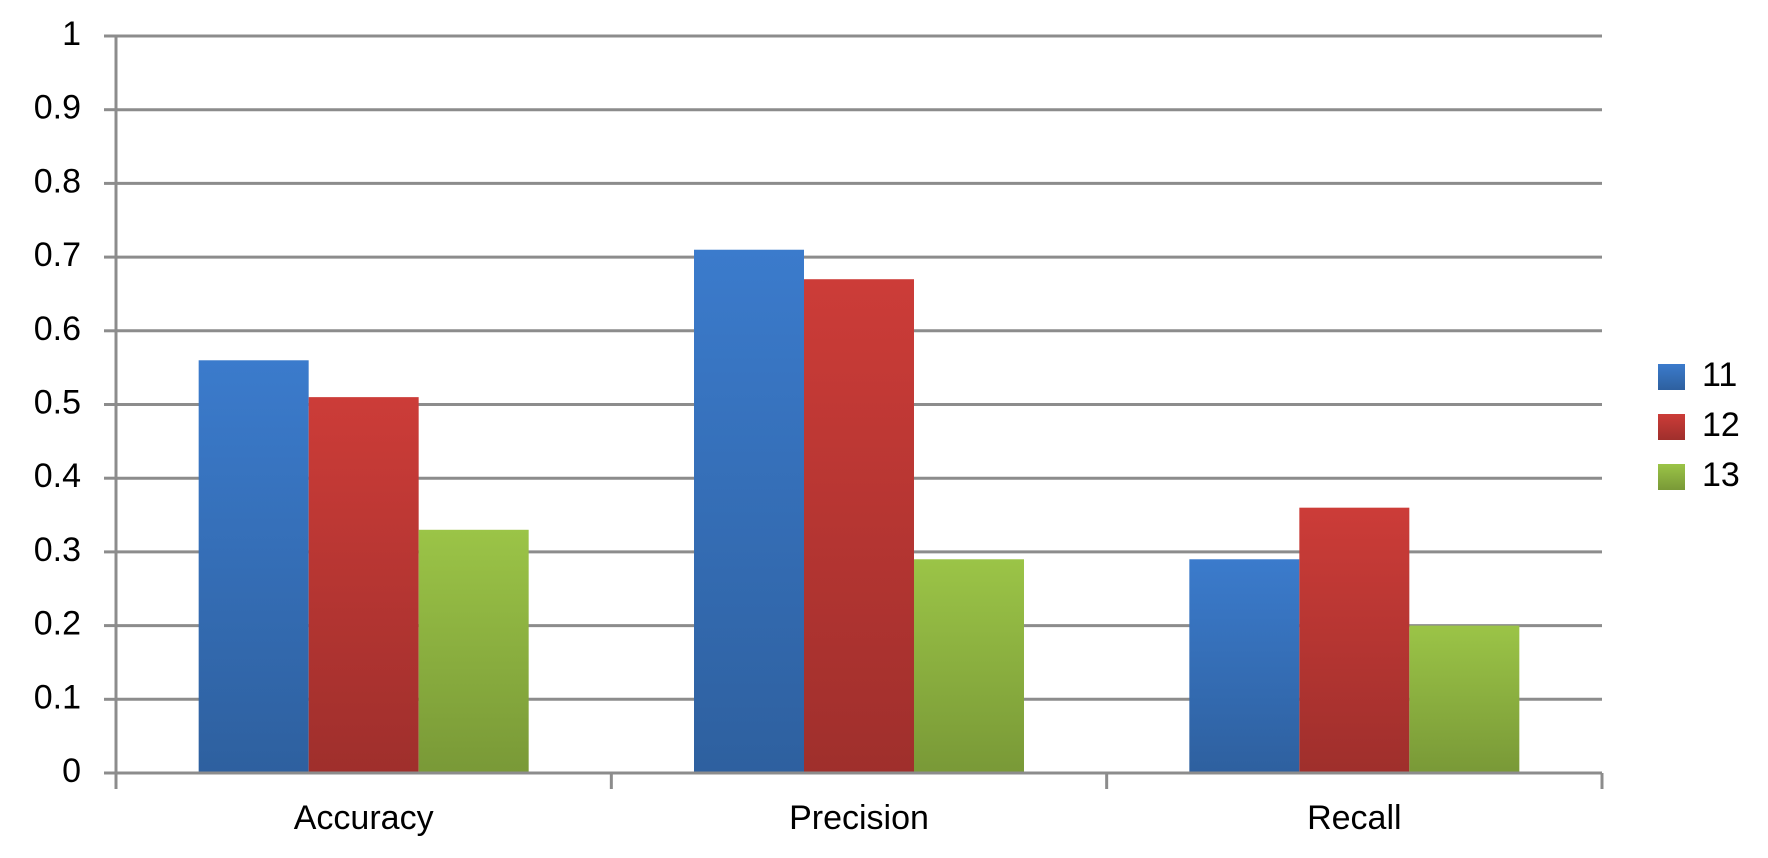 This screenshot has width=1768, height=858. What do you see at coordinates (1721, 475) in the screenshot?
I see `legend-label: 13` at bounding box center [1721, 475].